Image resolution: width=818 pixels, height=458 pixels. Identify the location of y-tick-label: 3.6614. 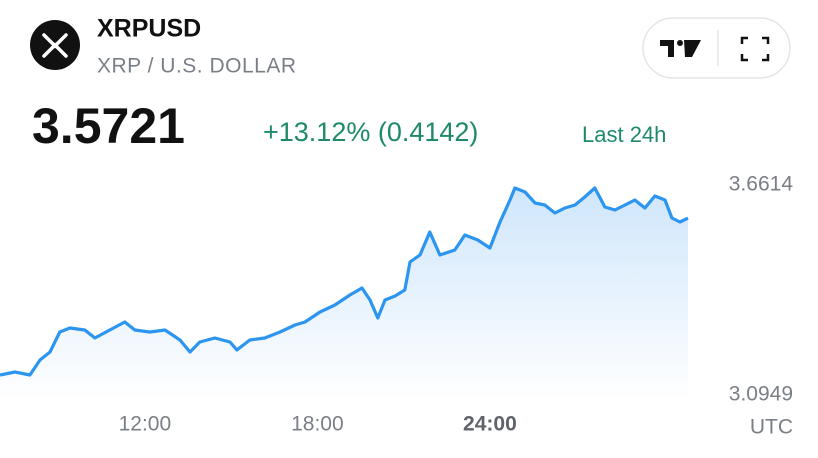
(761, 184).